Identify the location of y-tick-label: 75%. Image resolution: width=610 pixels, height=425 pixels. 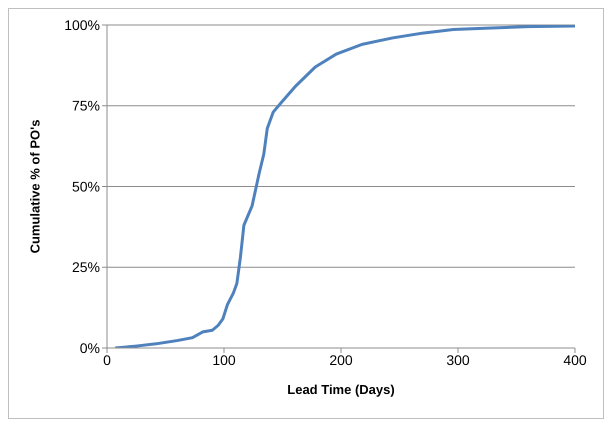
(86, 106).